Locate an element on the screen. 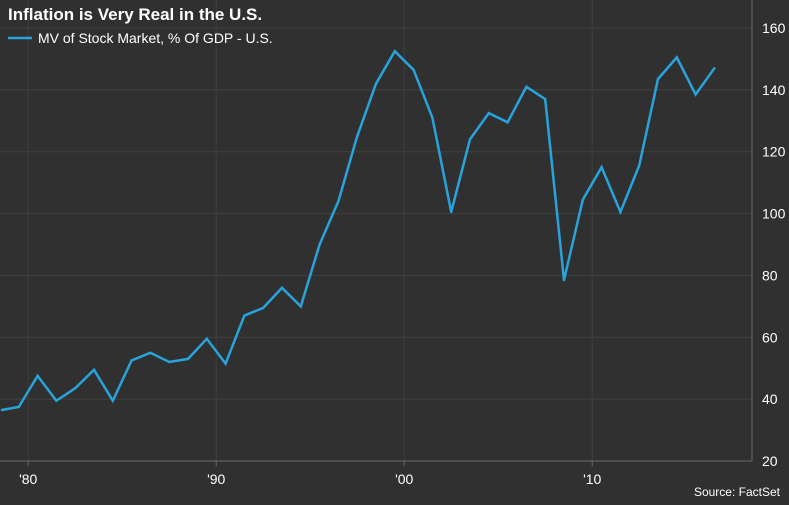 The width and height of the screenshot is (789, 505). y-tick-label: 120 is located at coordinates (774, 152).